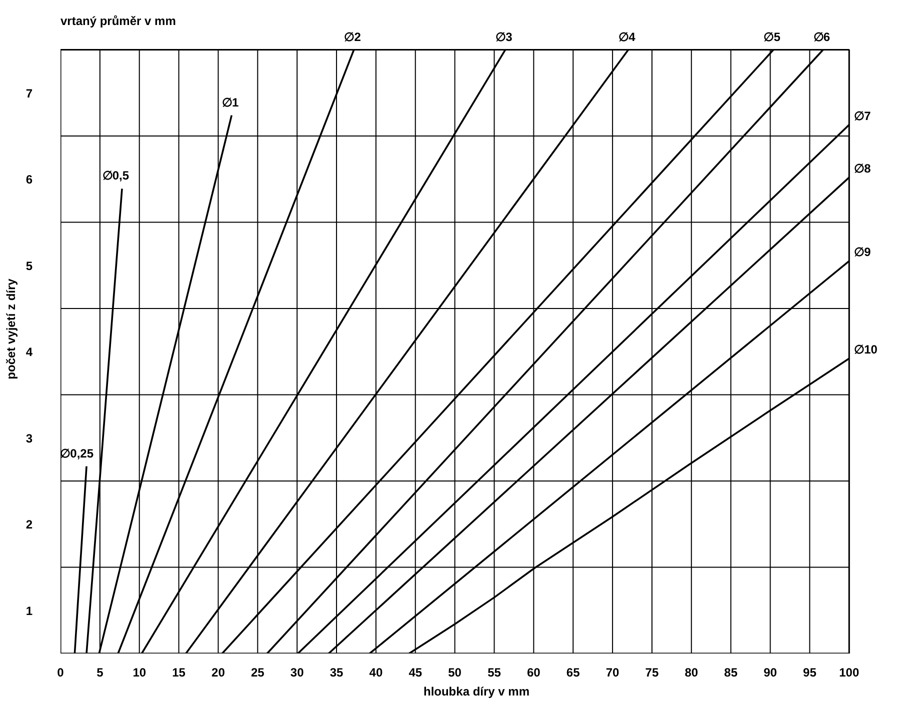 The width and height of the screenshot is (900, 711). I want to click on x-tick-label: 65, so click(573, 673).